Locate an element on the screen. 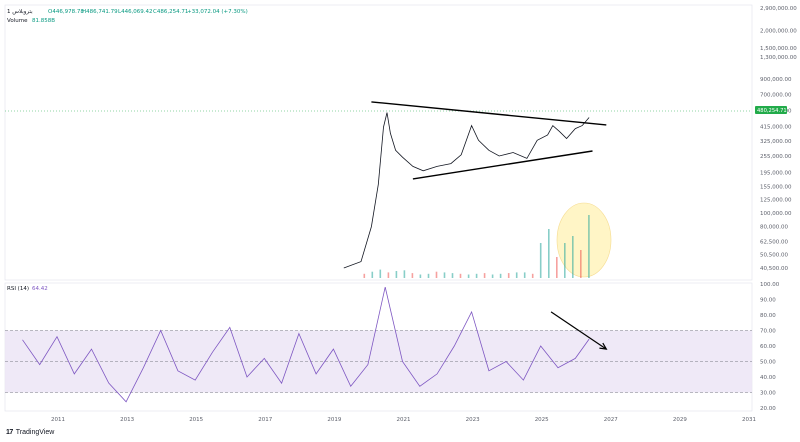 This screenshot has height=442, width=800. rsi-value: 64.42 is located at coordinates (40, 289).